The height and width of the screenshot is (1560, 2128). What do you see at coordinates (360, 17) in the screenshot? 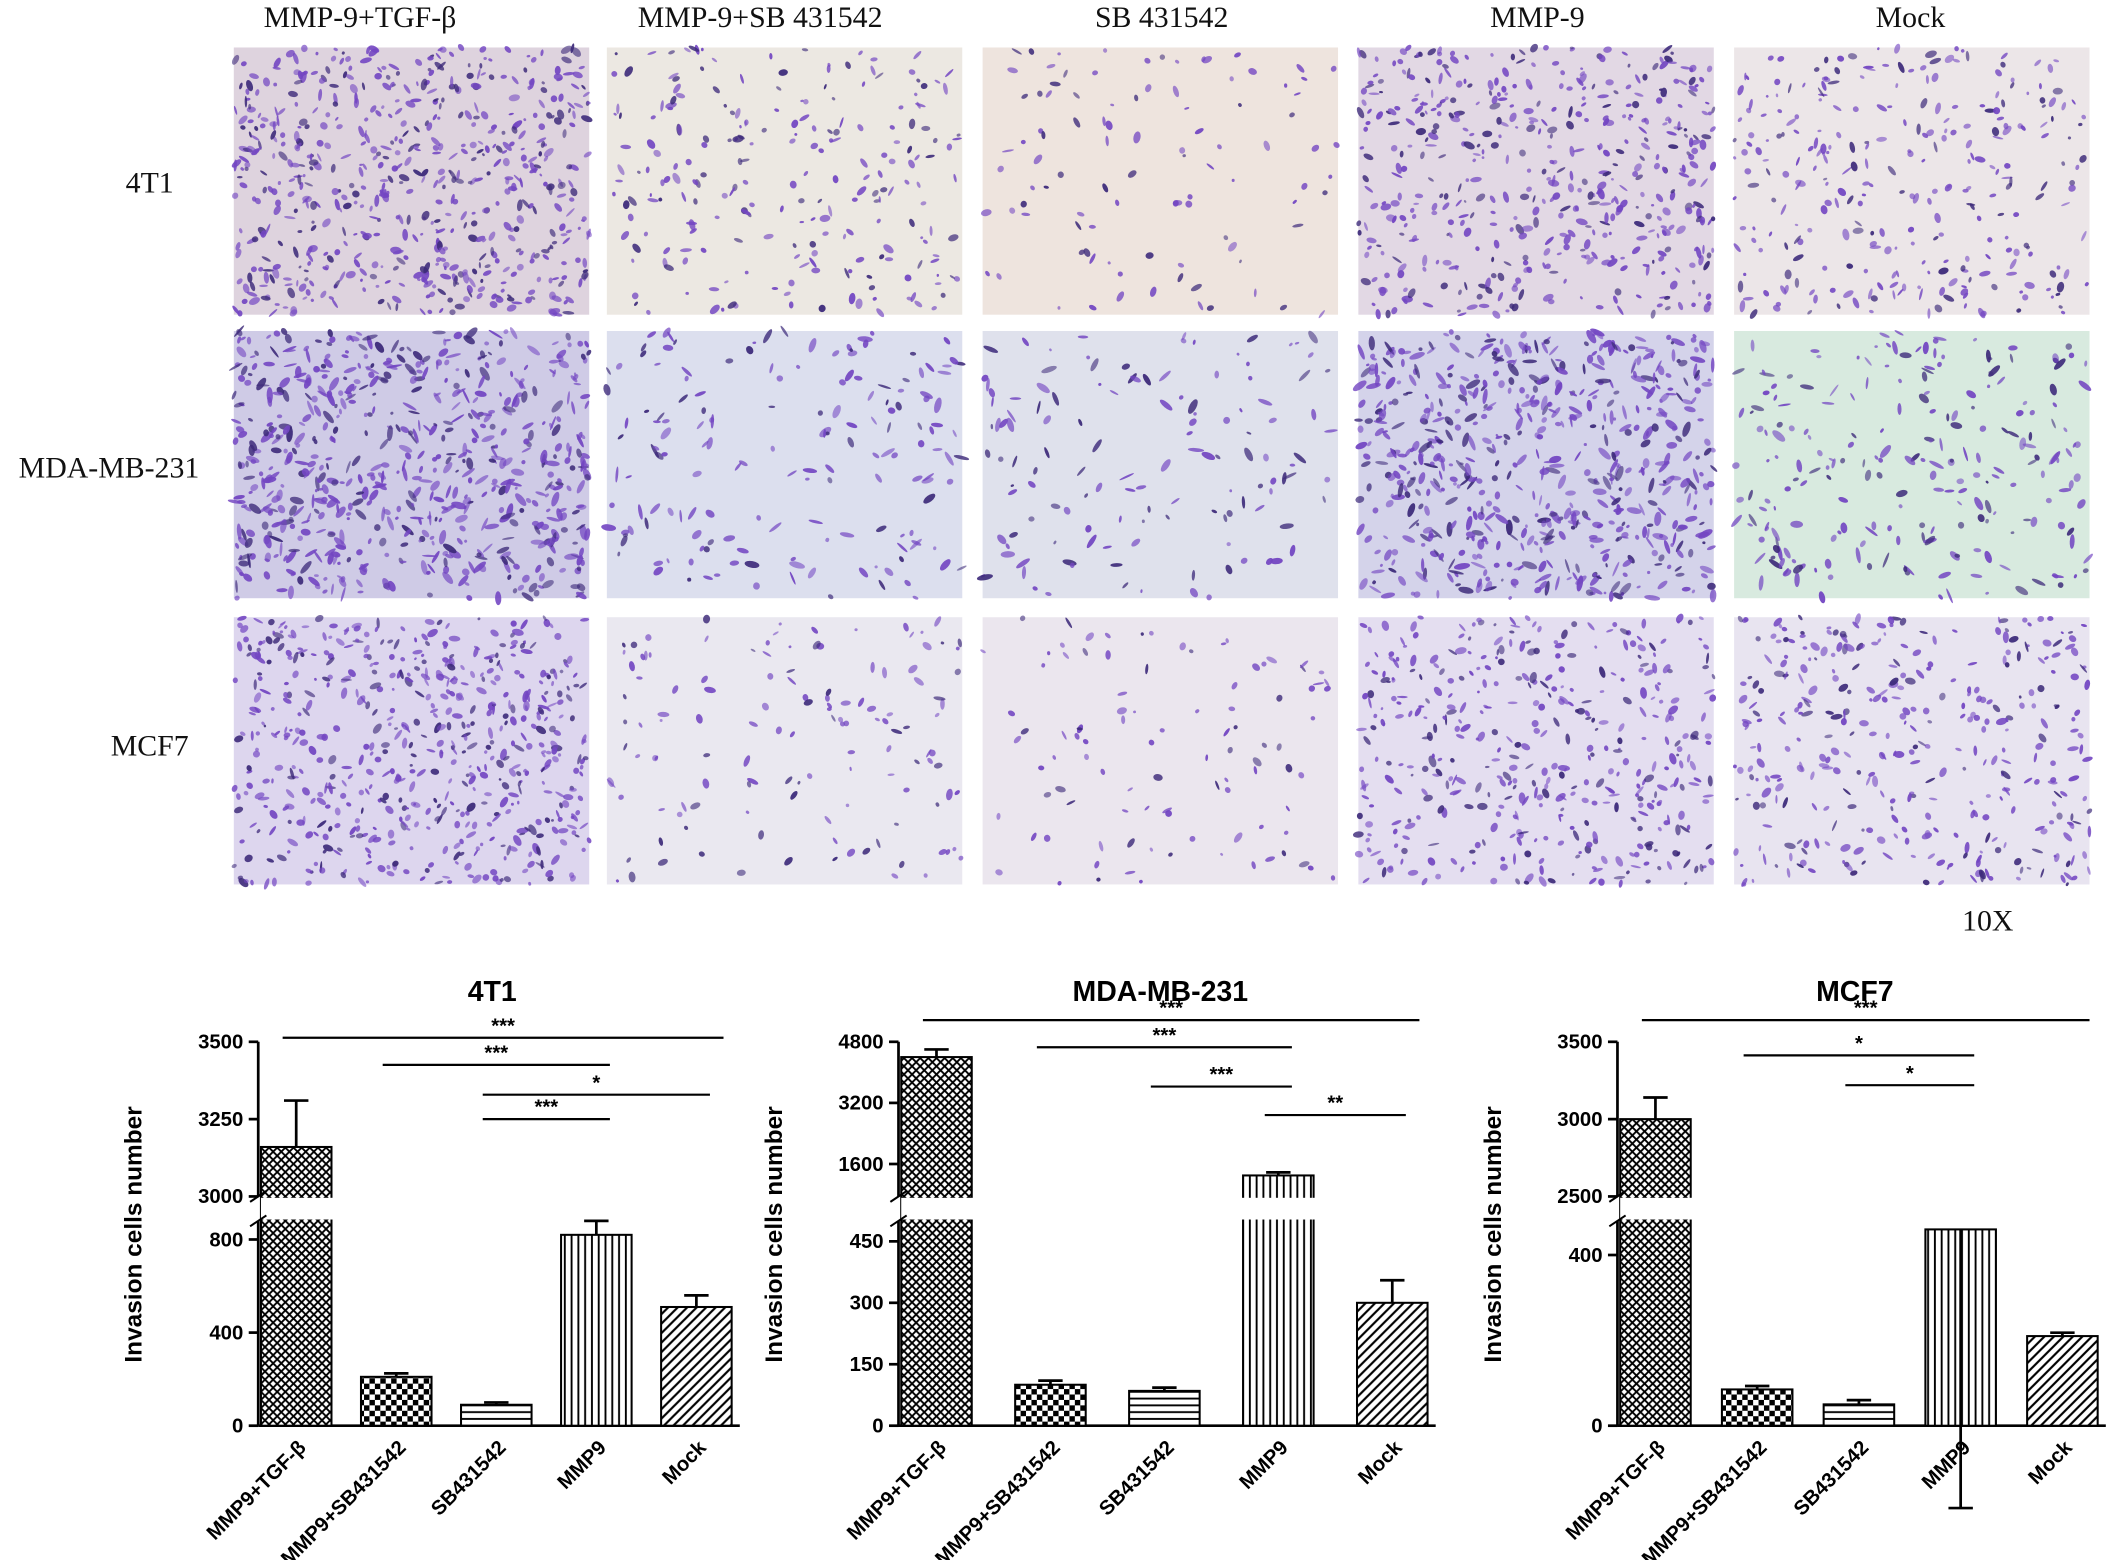
I see `column-label: MMP-9+TGF-β` at bounding box center [360, 17].